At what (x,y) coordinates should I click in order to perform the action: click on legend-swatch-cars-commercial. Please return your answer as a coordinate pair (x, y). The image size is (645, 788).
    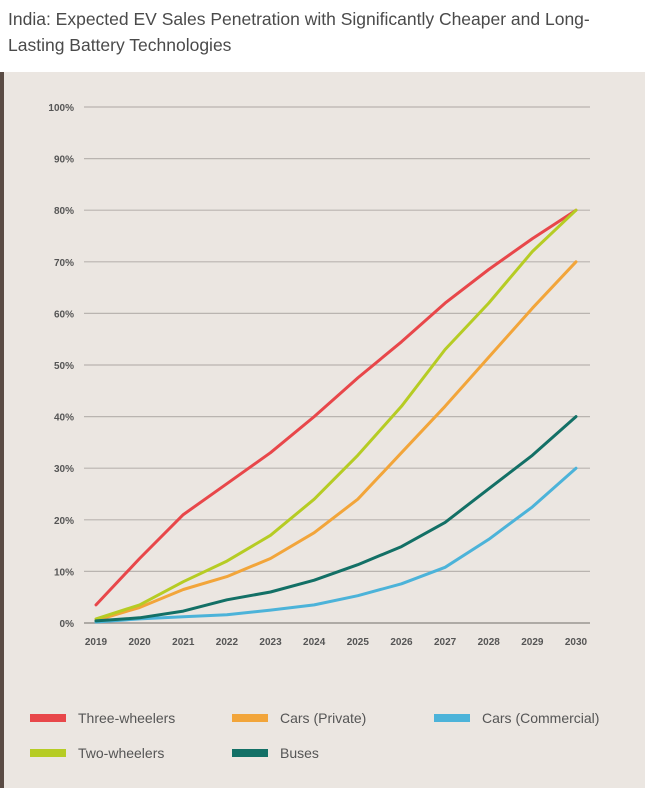
    Looking at the image, I should click on (452, 718).